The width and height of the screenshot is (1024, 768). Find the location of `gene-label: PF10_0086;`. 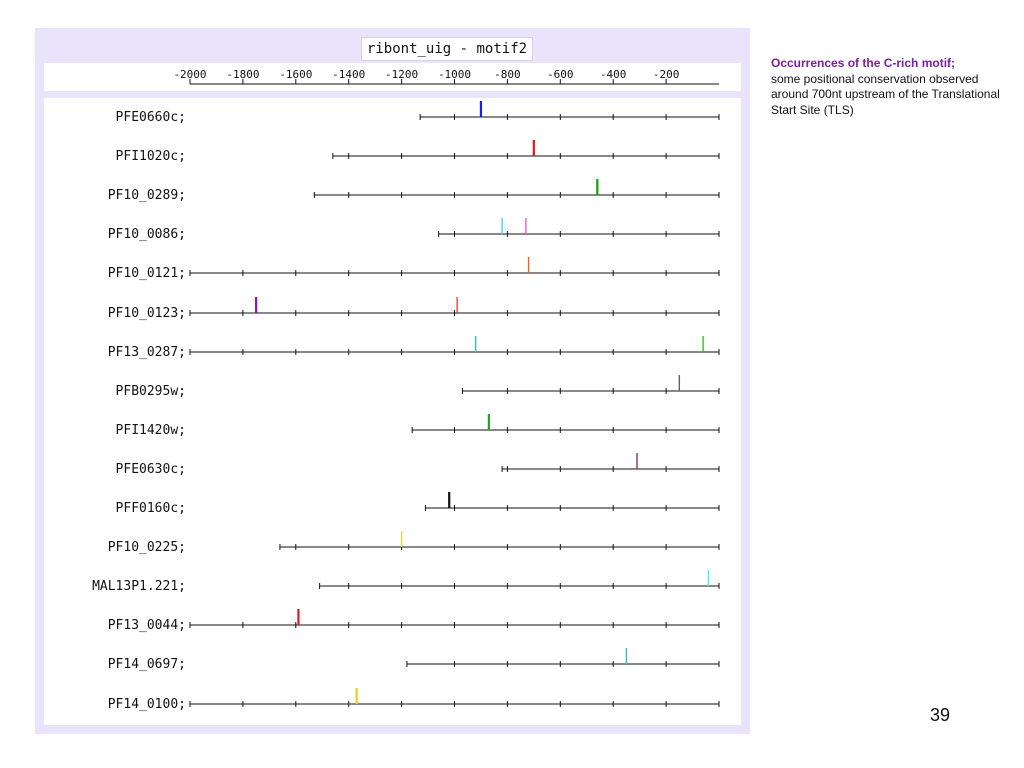

gene-label: PF10_0086; is located at coordinates (147, 234).